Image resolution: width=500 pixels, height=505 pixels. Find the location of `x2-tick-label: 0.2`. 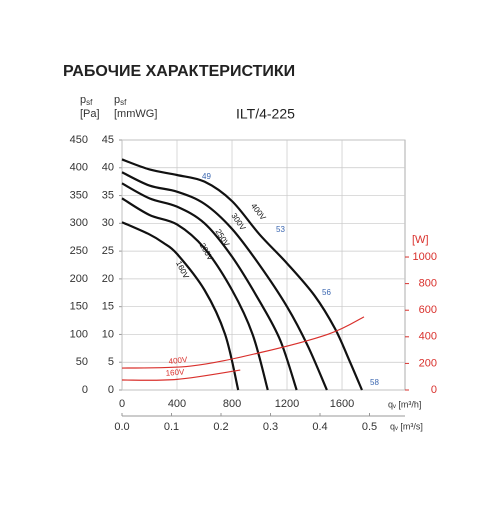

x2-tick-label: 0.2 is located at coordinates (220, 427).